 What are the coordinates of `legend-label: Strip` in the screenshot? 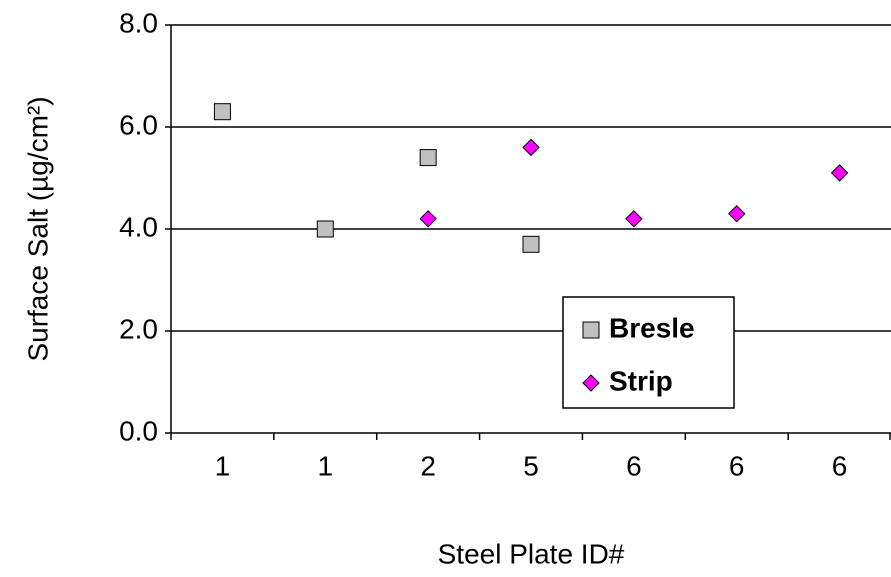 It's located at (641, 380).